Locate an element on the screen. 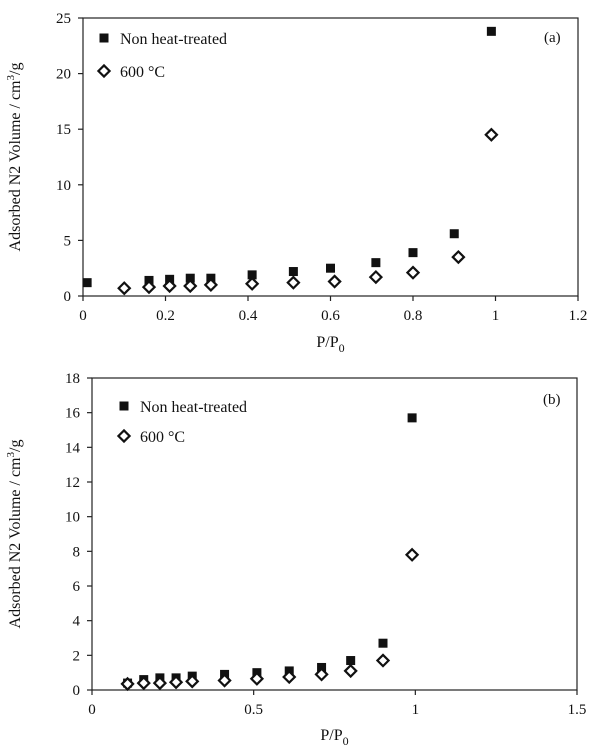 This screenshot has width=594, height=756. y-tick-label: 15 is located at coordinates (63, 130).